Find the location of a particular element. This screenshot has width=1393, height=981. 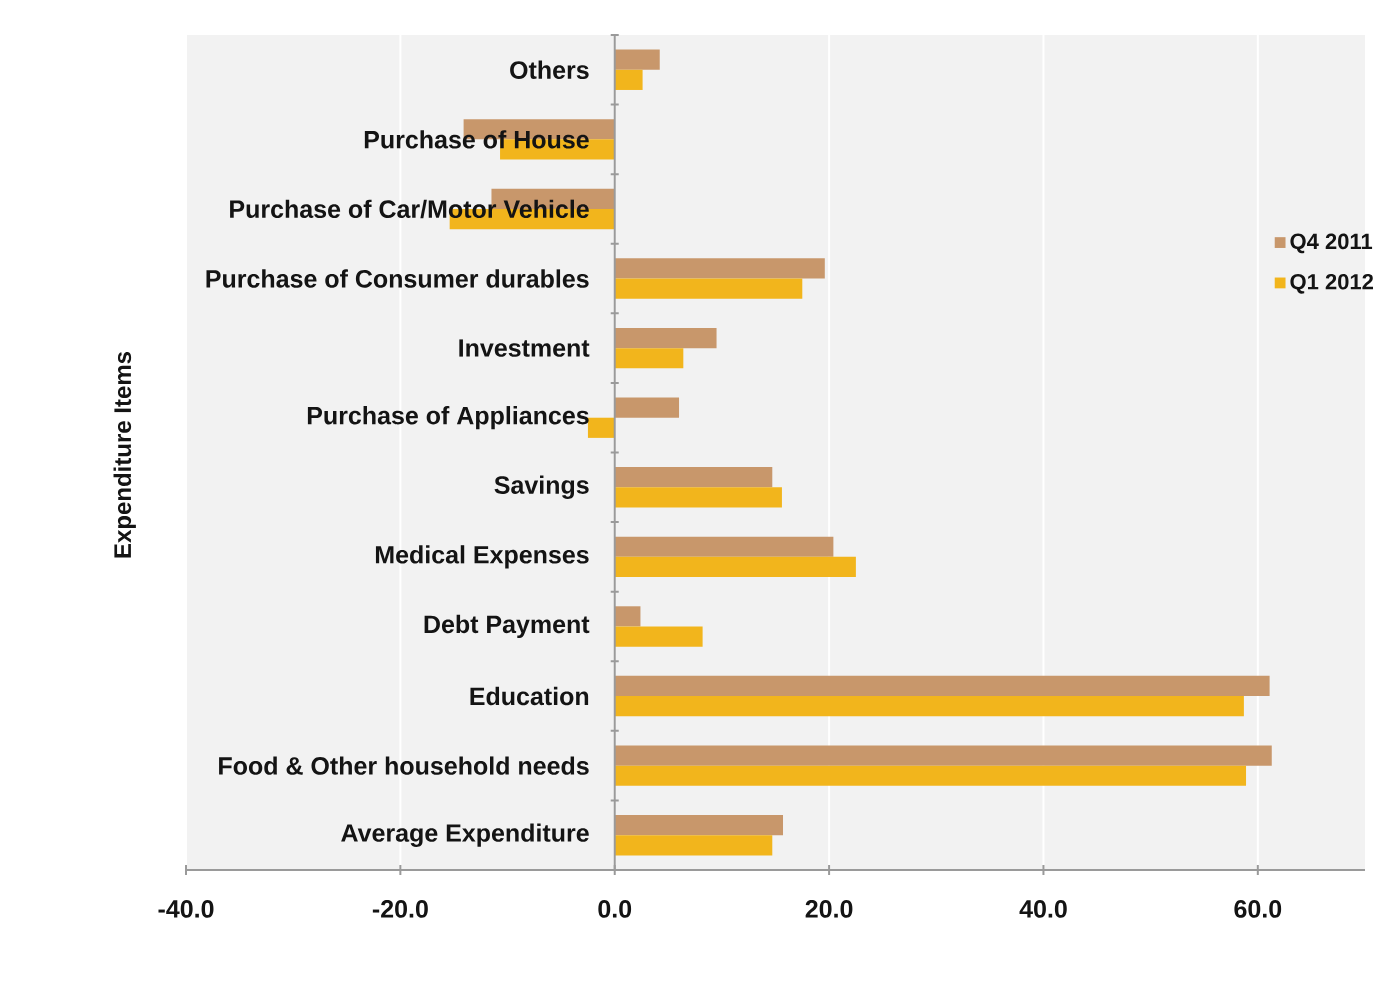

x-tick-label: -40.0 is located at coordinates (186, 909).